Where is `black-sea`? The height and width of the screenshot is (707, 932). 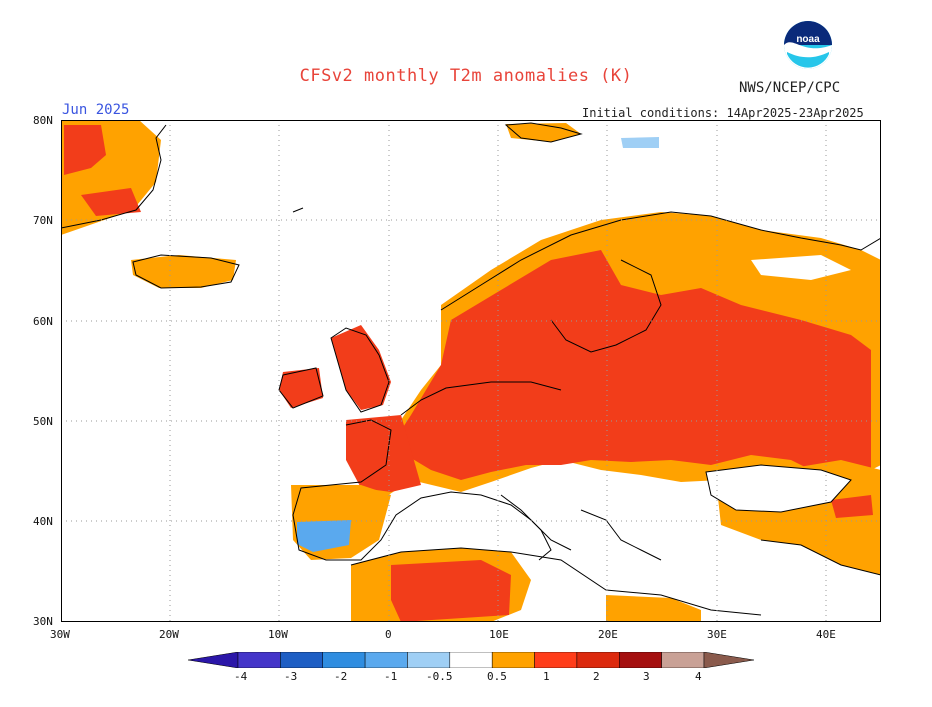 black-sea is located at coordinates (778, 488).